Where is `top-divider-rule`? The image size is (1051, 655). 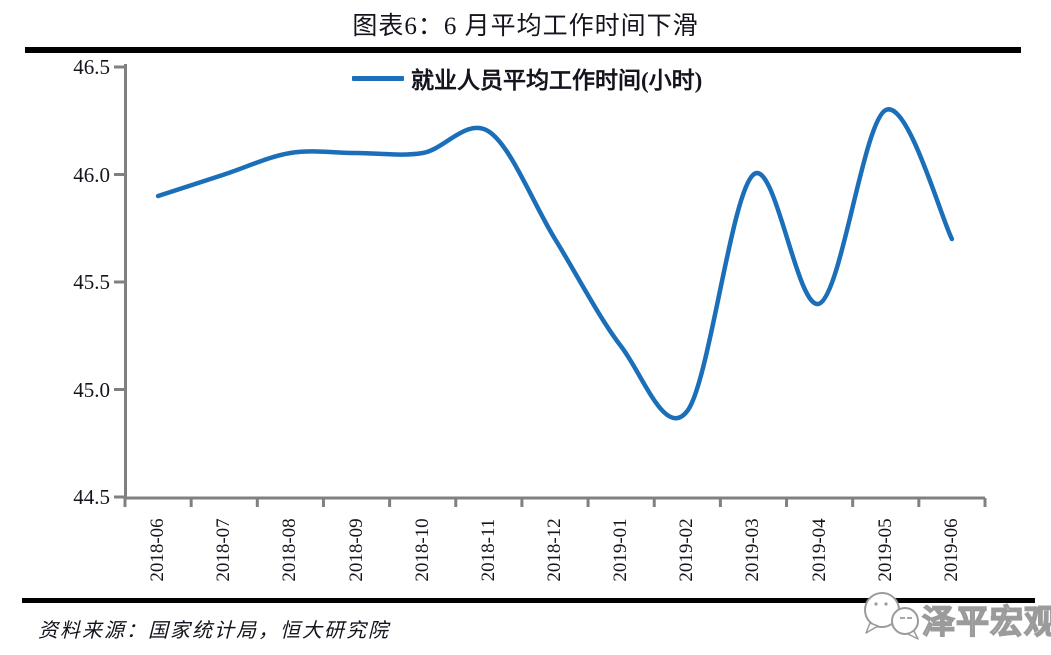 top-divider-rule is located at coordinates (523, 50).